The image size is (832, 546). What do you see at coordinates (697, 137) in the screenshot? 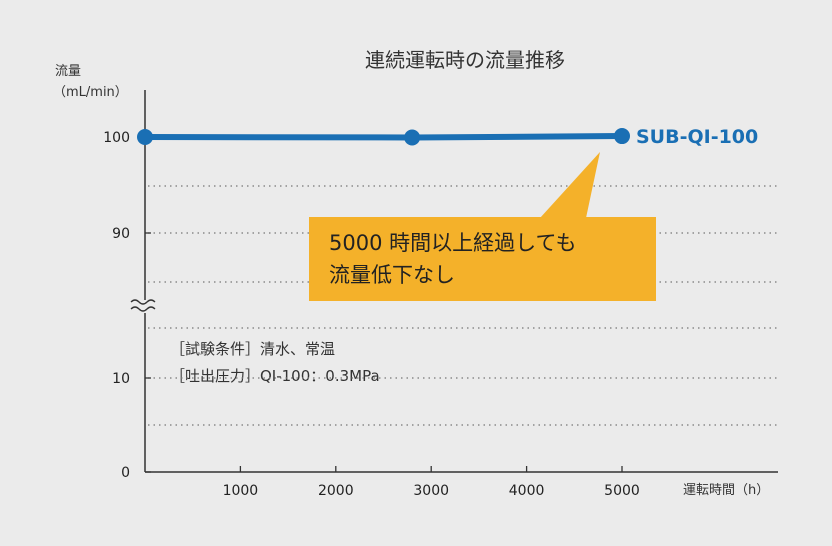
I see `series-label-0: SUB-QI-100` at bounding box center [697, 137].